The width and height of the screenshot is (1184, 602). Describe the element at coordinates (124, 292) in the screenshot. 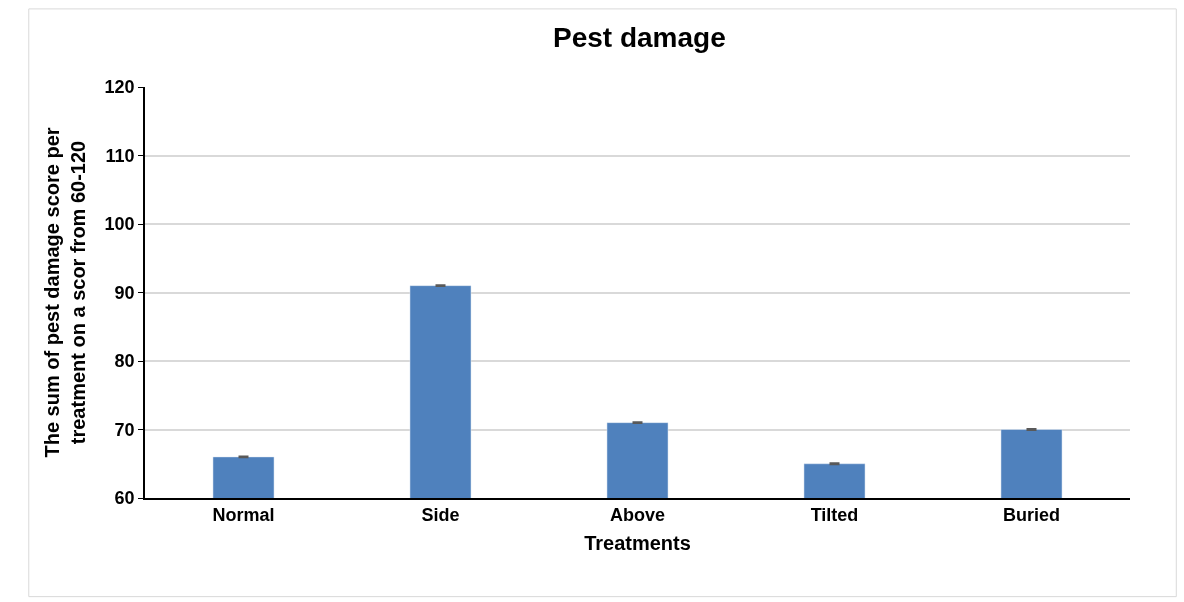

I see `y-tick-label: 90` at that location.